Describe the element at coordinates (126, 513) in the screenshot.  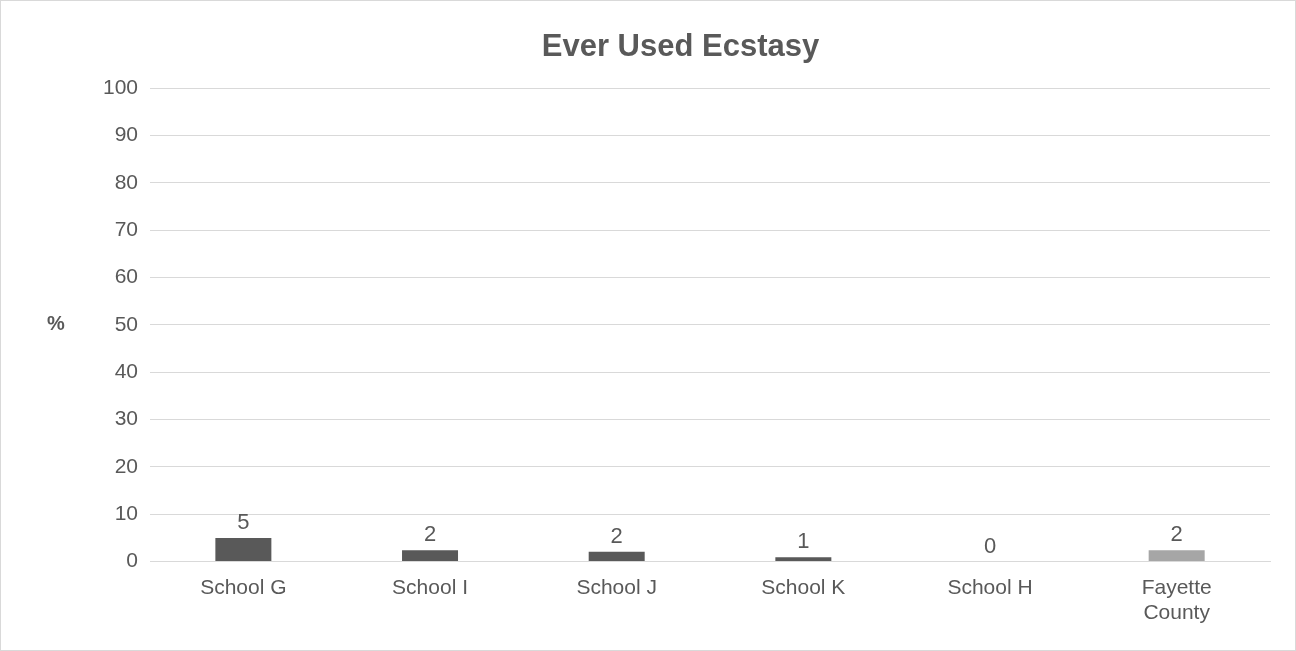
I see `y-tick-label: 10` at that location.